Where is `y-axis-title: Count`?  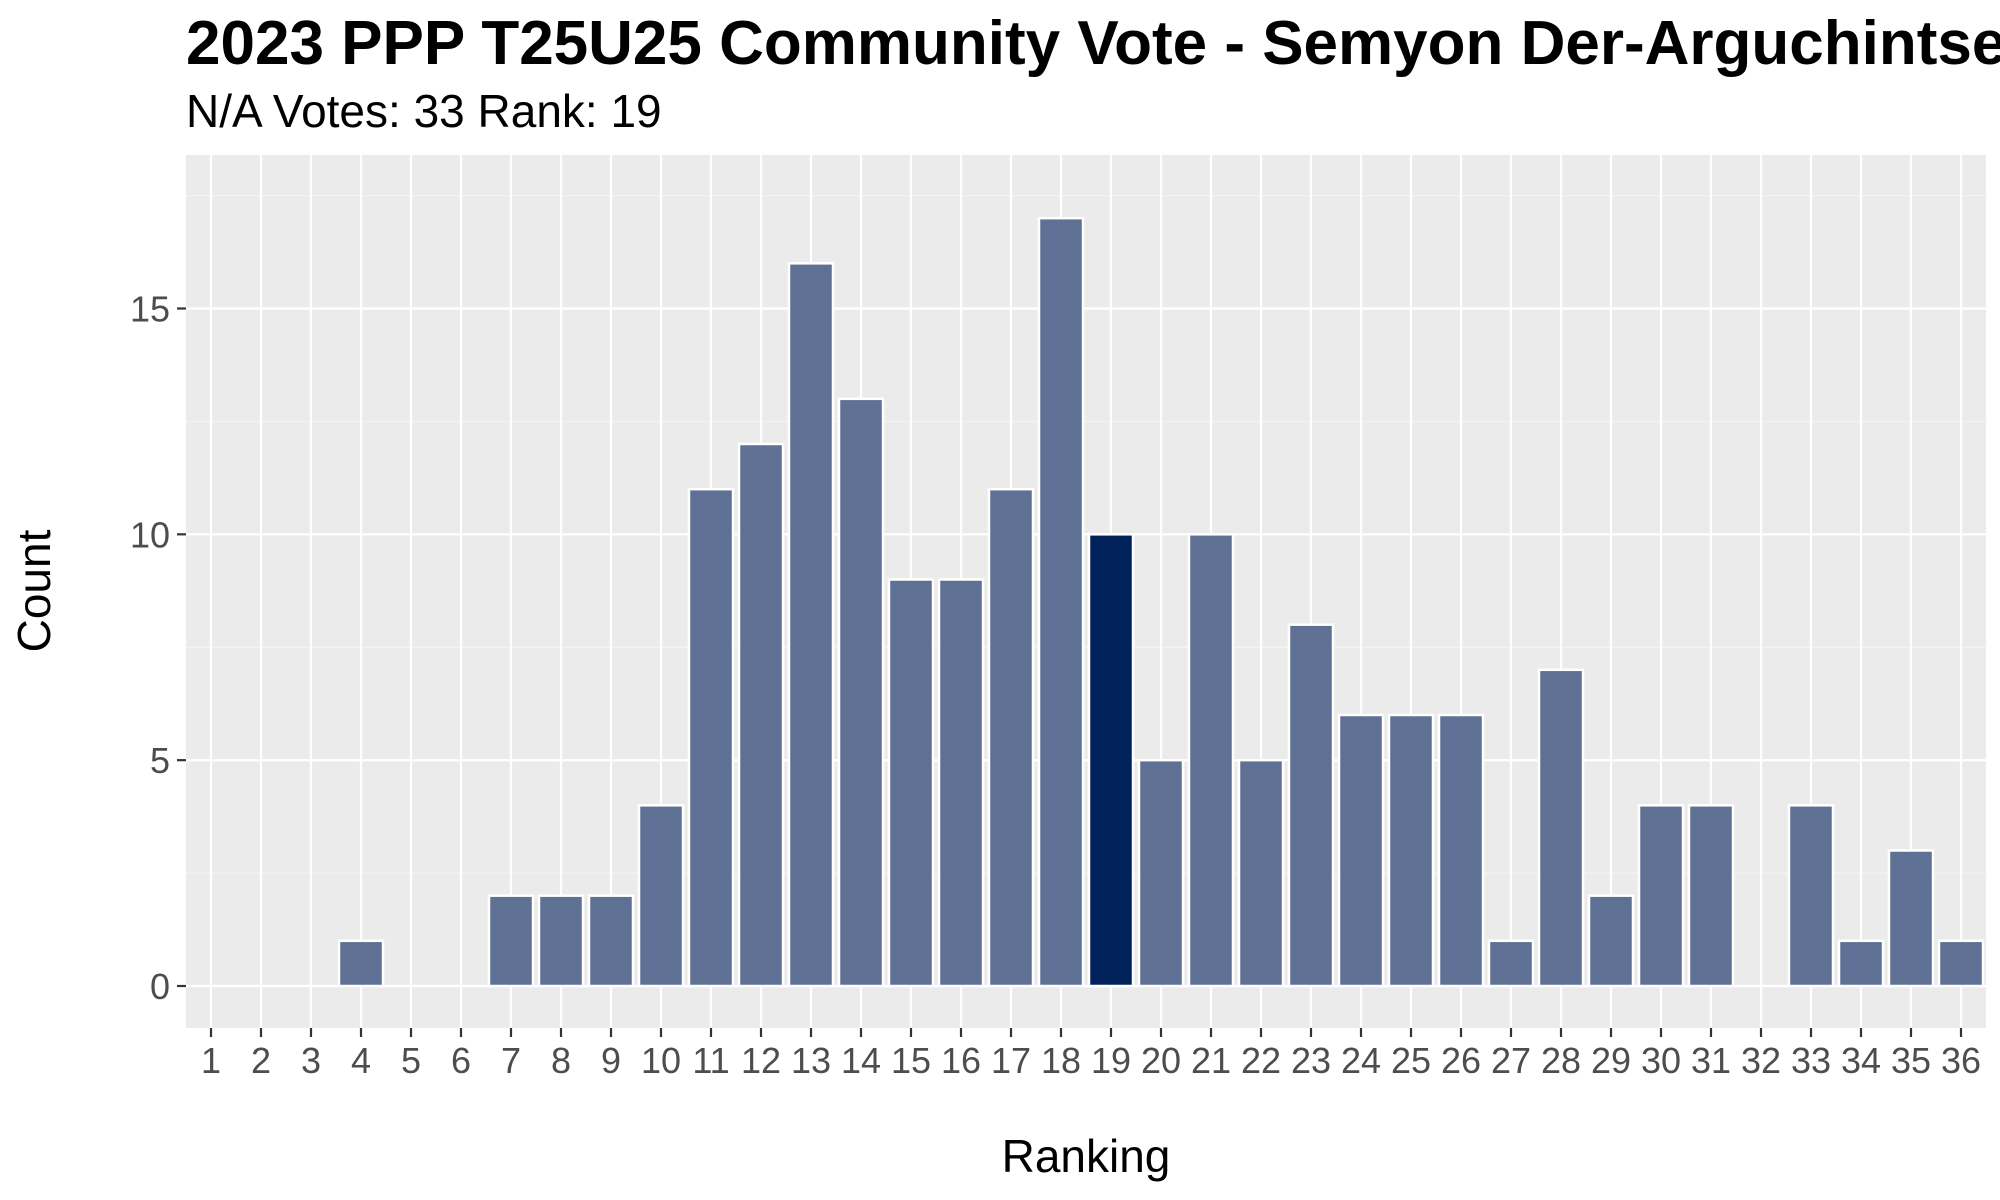
y-axis-title: Count is located at coordinates (34, 590).